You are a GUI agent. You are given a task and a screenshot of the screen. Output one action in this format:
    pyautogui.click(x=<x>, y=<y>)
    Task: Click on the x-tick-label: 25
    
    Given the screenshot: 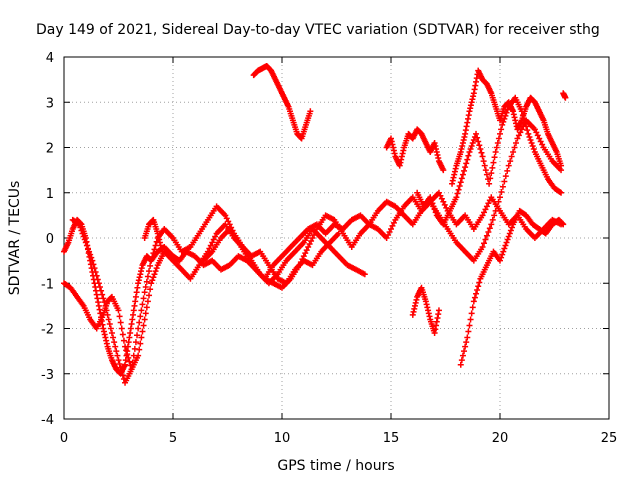 What is the action you would take?
    pyautogui.click(x=609, y=438)
    